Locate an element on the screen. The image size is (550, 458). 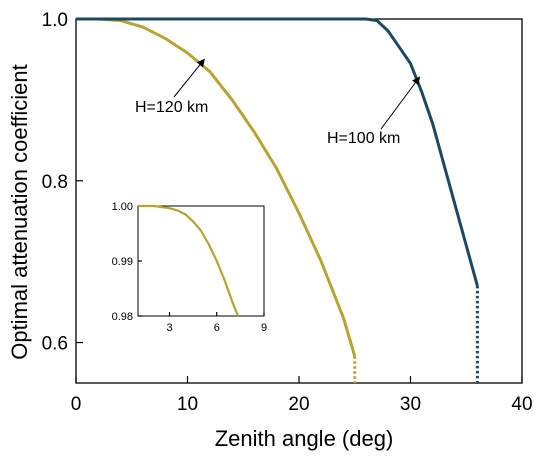
y-tick-label: 0.8 is located at coordinates (55, 182).